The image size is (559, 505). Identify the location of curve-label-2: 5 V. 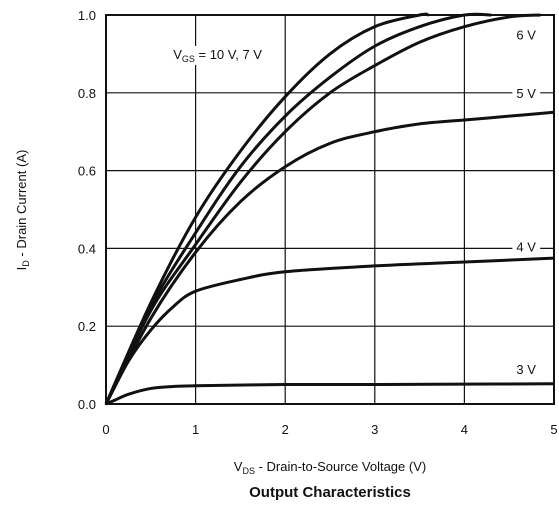
(526, 93).